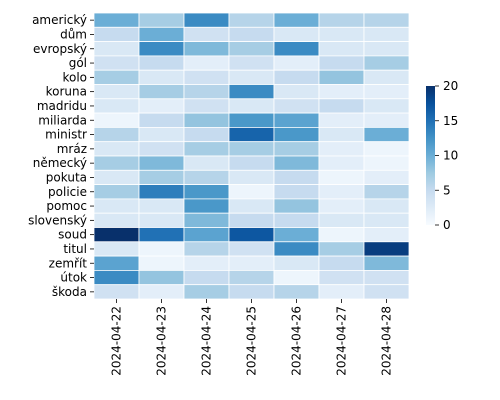 The image size is (500, 400). I want to click on y-tick-label: evropský, so click(60, 49).